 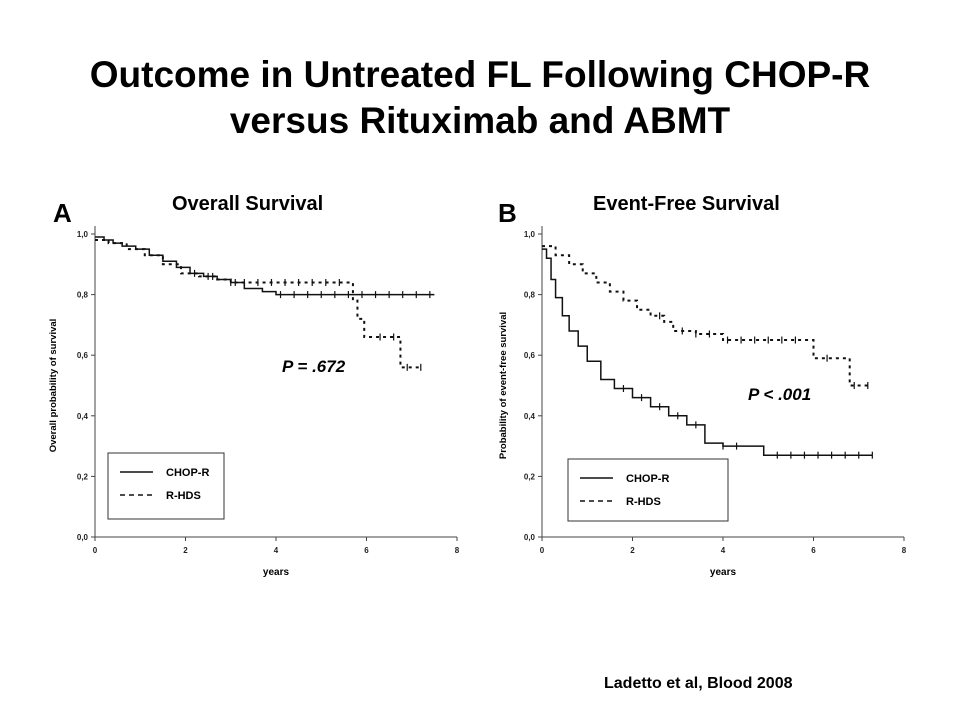 I want to click on p-value-annotation: P < .001, so click(x=779, y=394).